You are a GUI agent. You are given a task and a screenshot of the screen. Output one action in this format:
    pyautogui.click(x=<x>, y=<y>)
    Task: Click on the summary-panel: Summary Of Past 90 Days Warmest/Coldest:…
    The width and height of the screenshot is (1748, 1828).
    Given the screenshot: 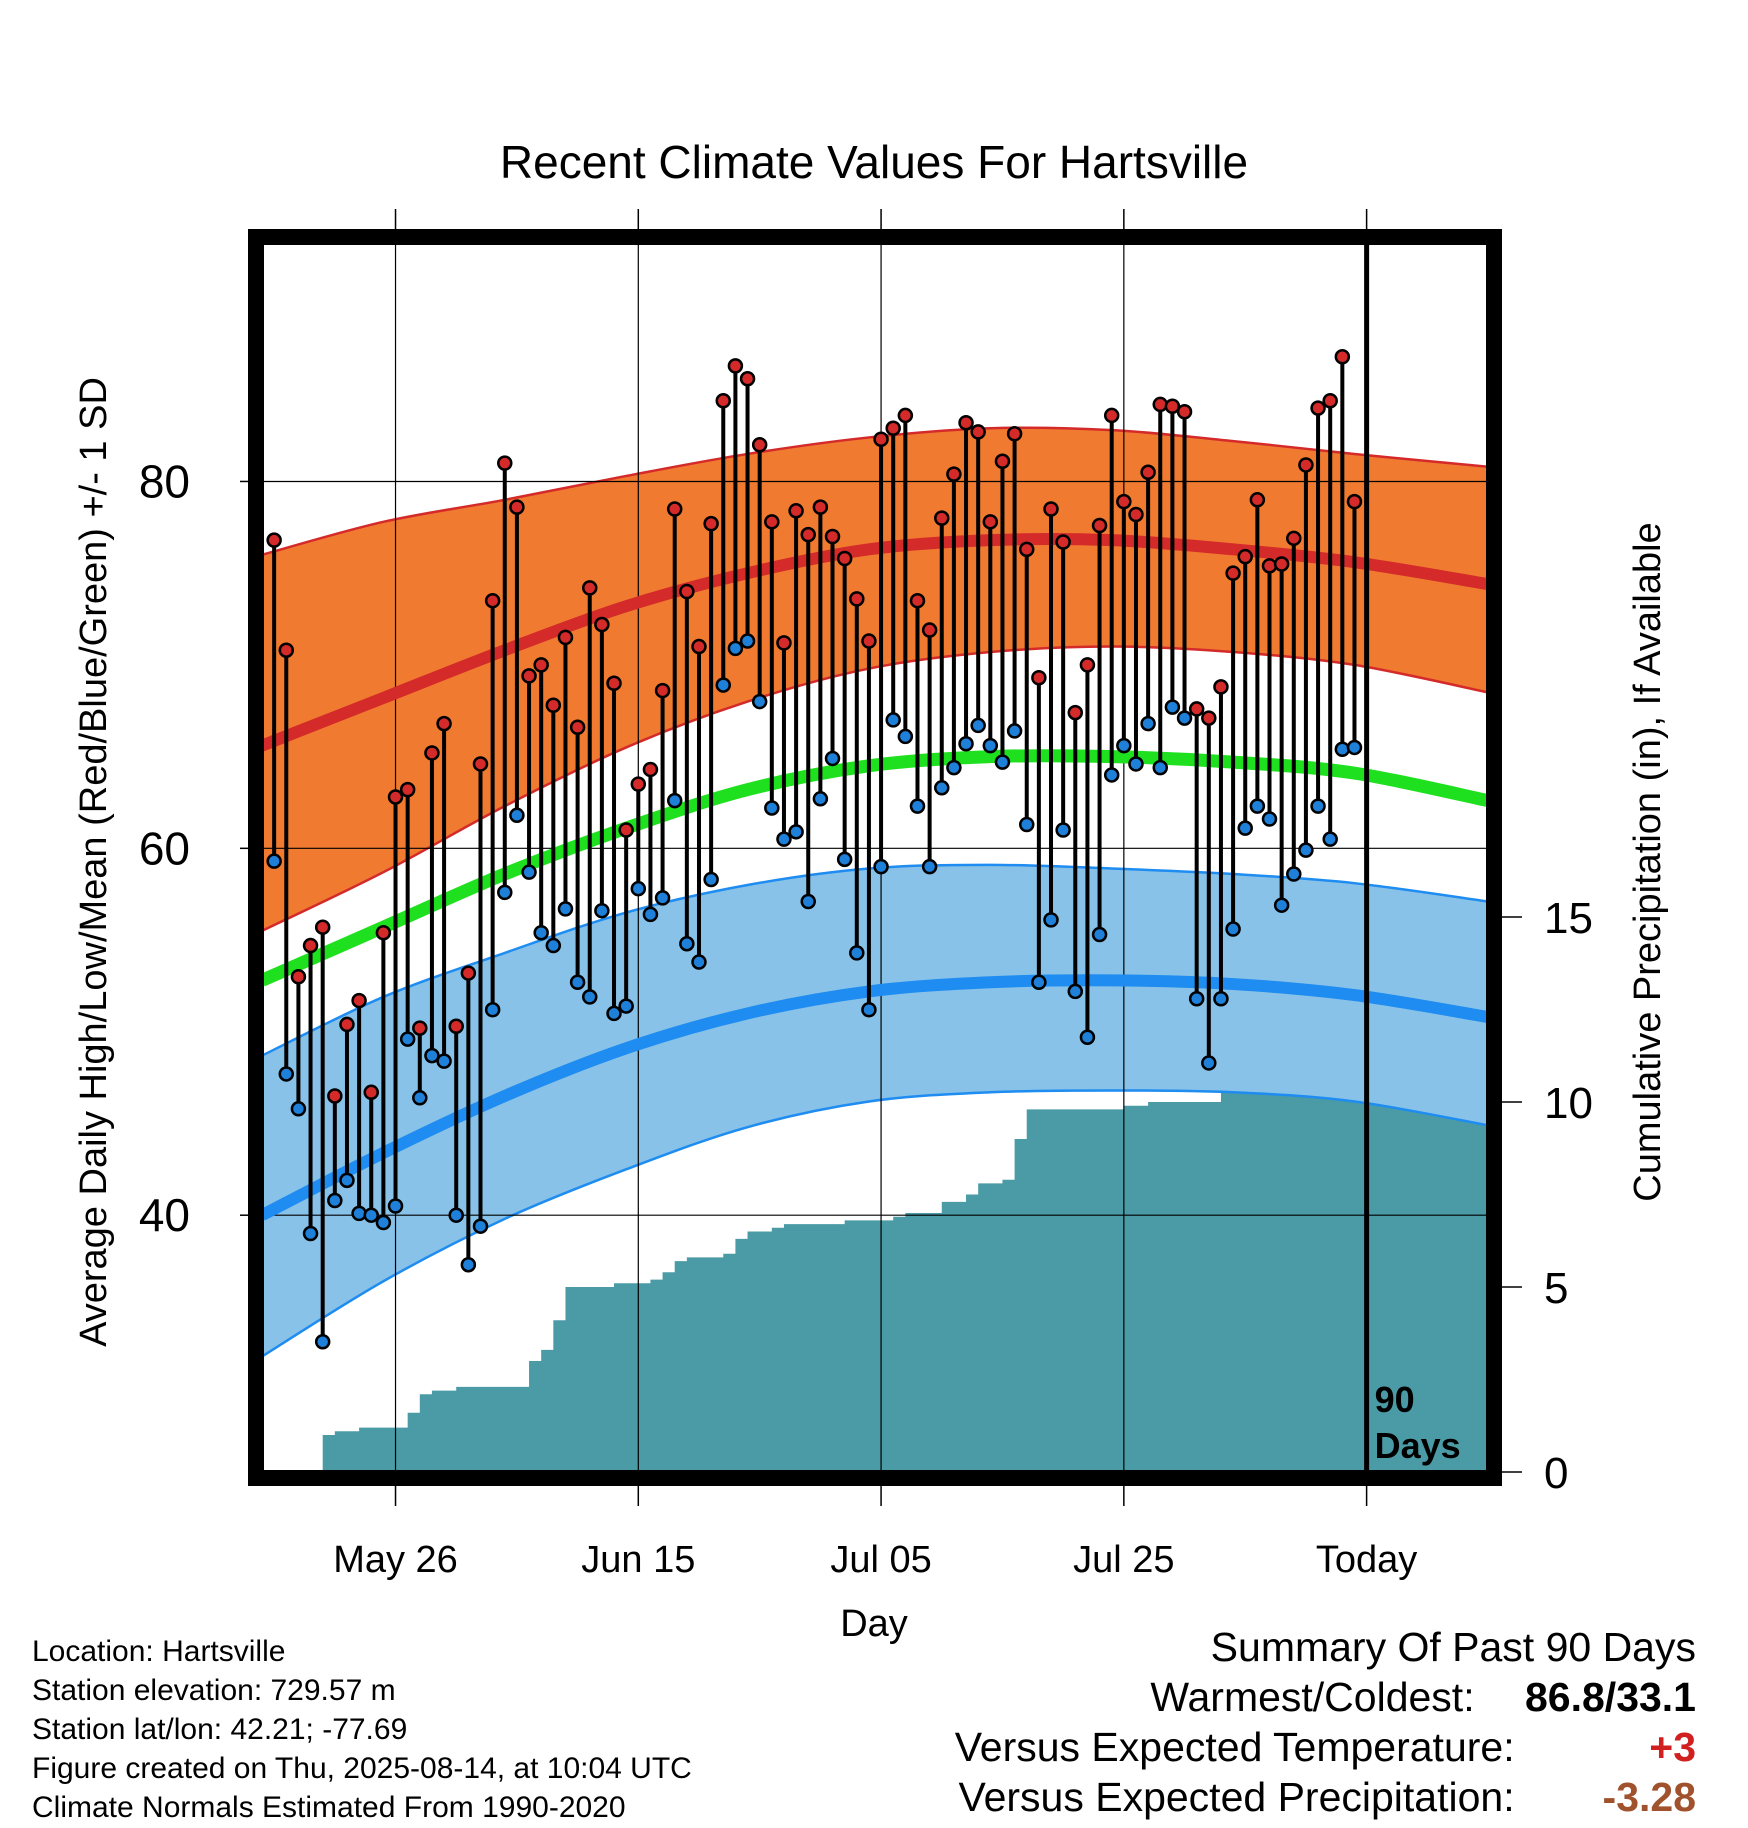 What is the action you would take?
    pyautogui.click(x=1246, y=1722)
    